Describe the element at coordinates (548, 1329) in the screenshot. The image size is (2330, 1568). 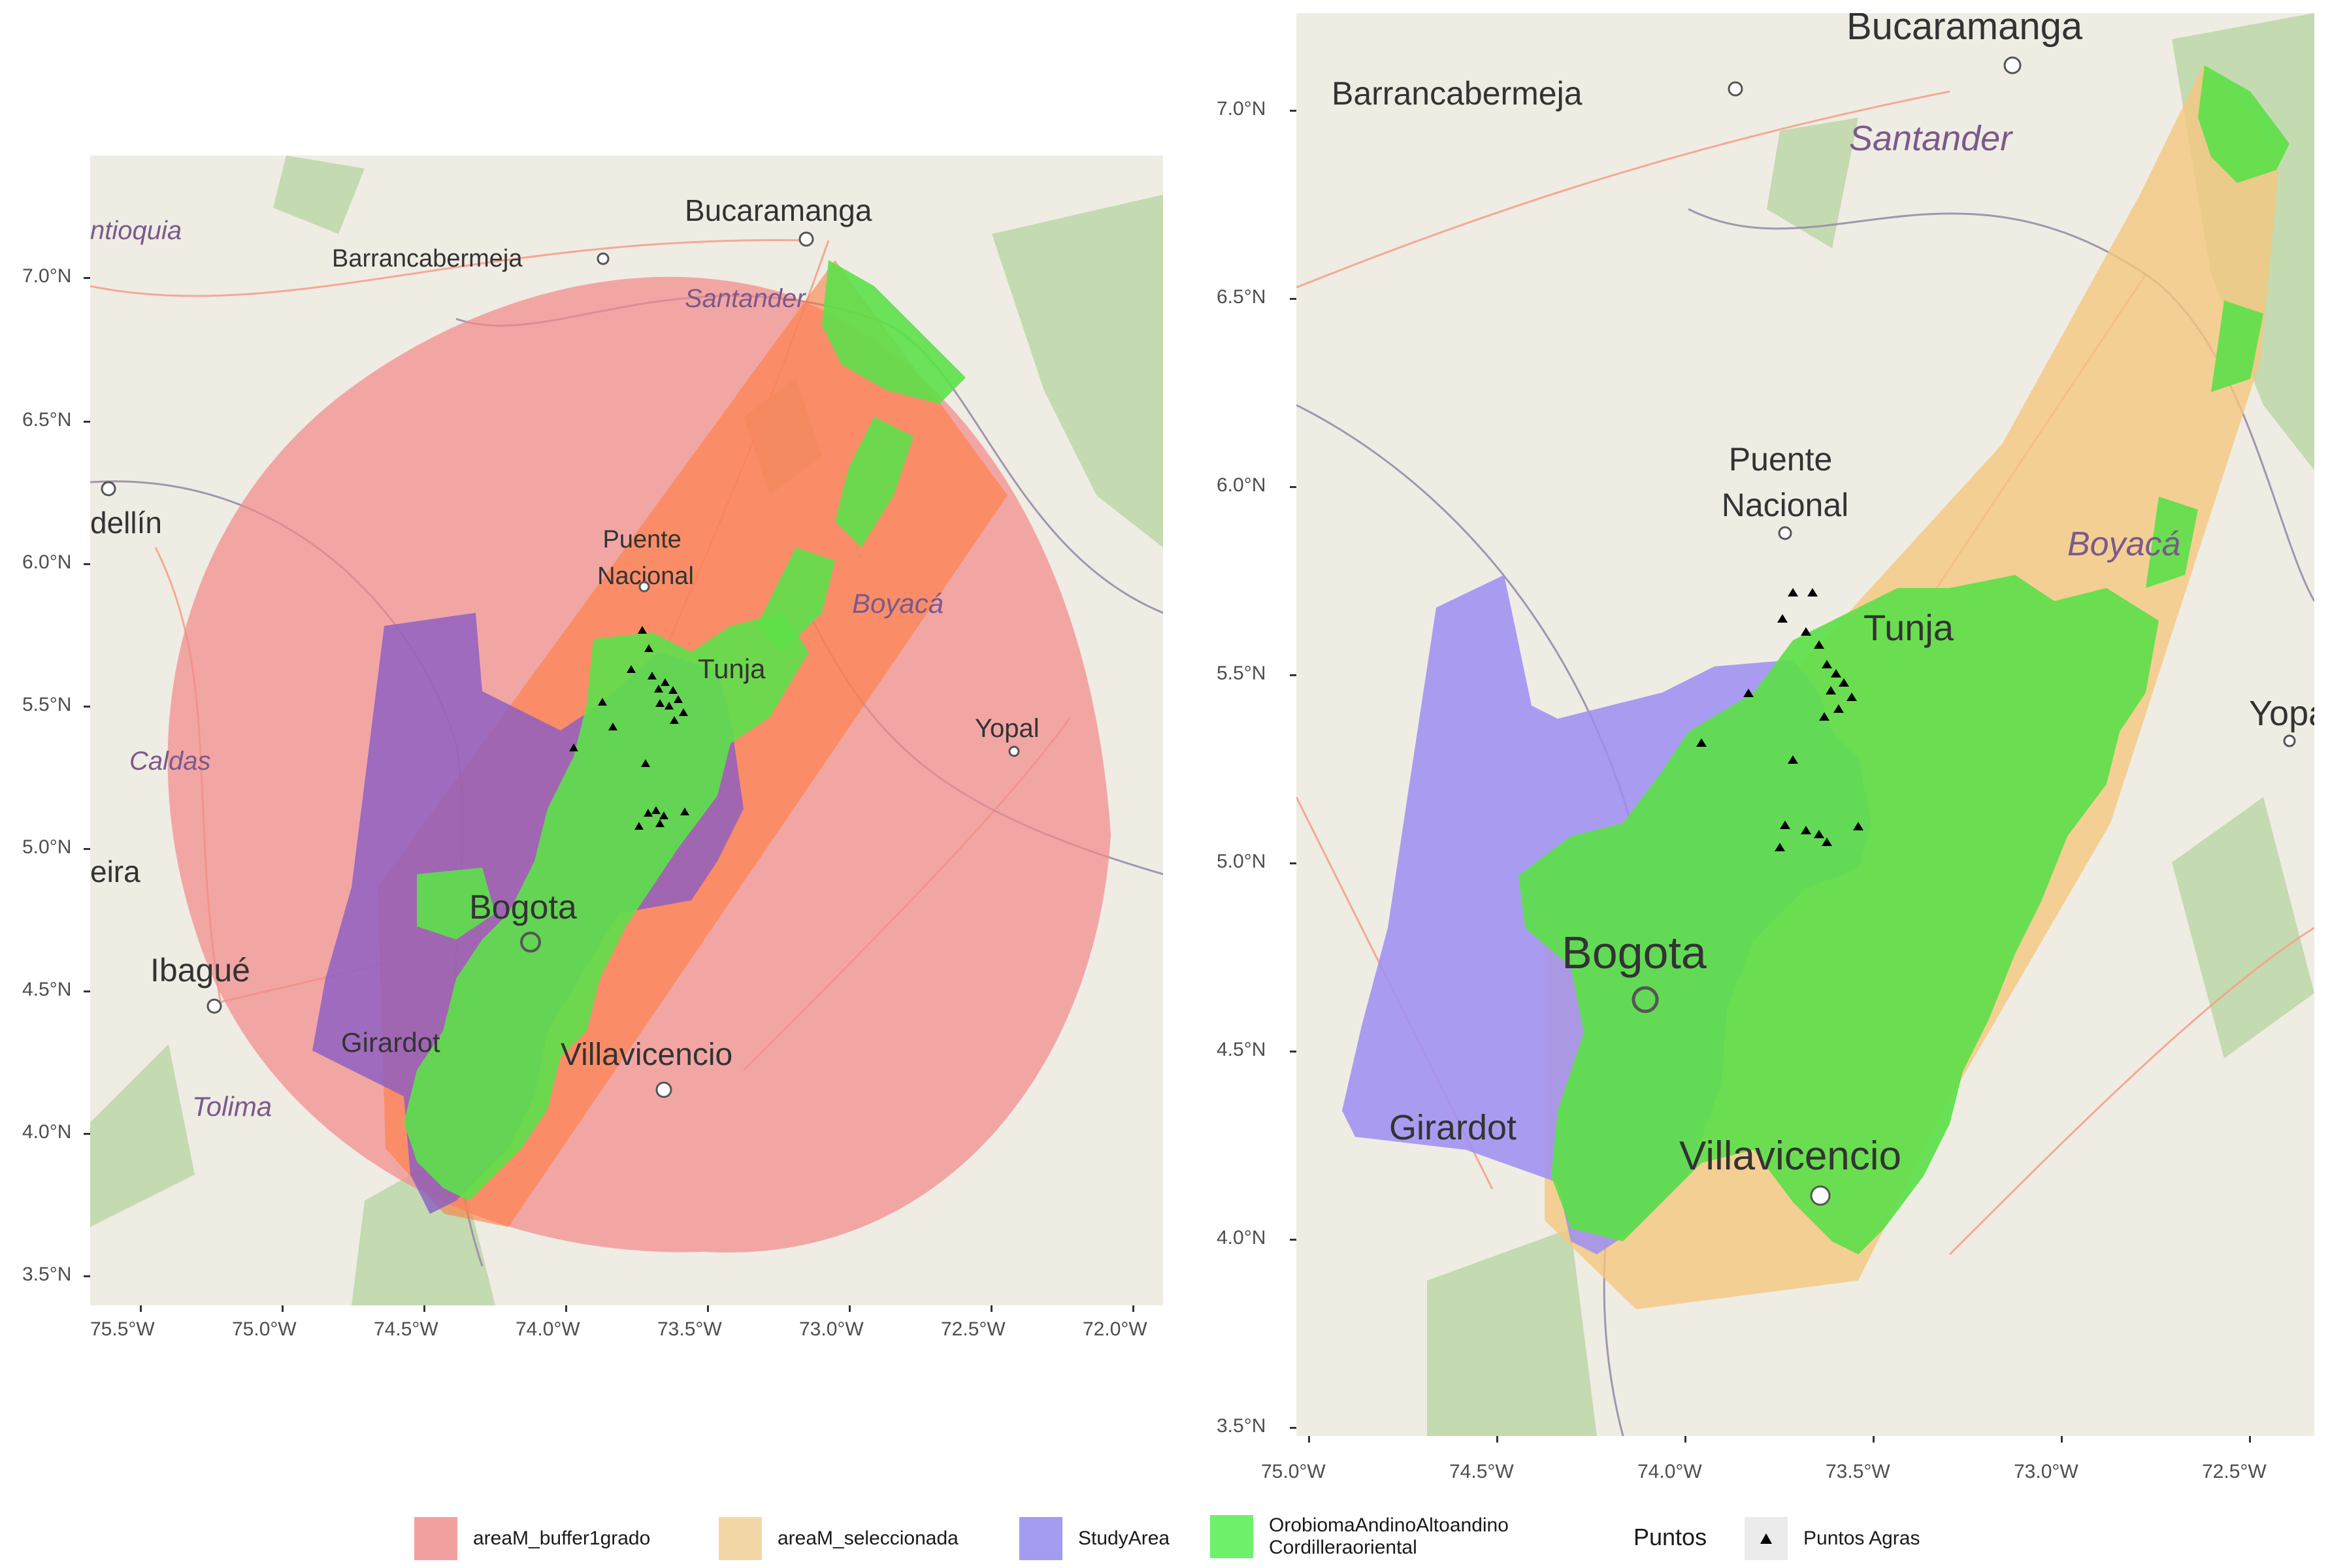
I see `left-x-tick-label: 74.0°W` at that location.